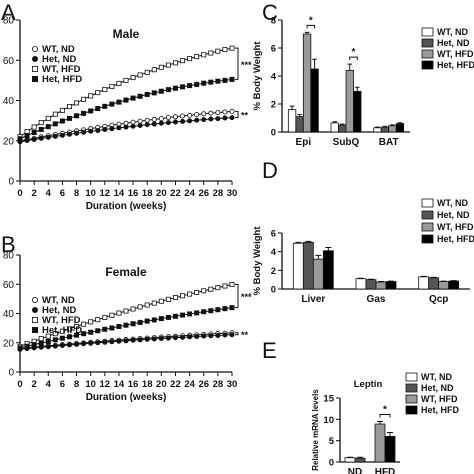 The width and height of the screenshot is (474, 474). I want to click on x-tick-label: 0, so click(19, 193).